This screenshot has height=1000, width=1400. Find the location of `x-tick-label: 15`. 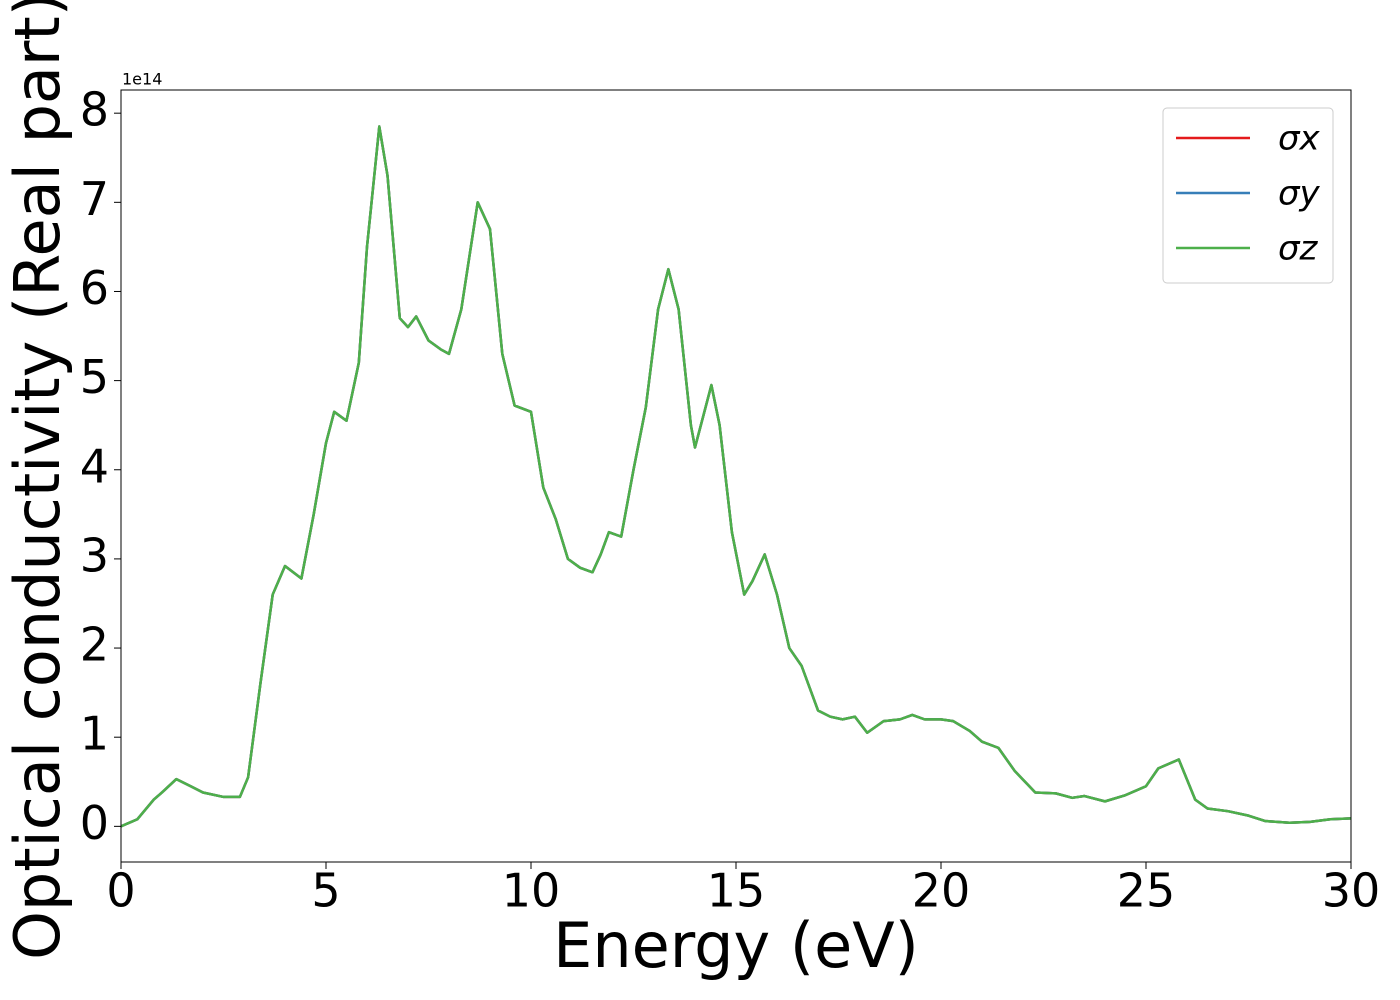

x-tick-label: 15 is located at coordinates (736, 891).